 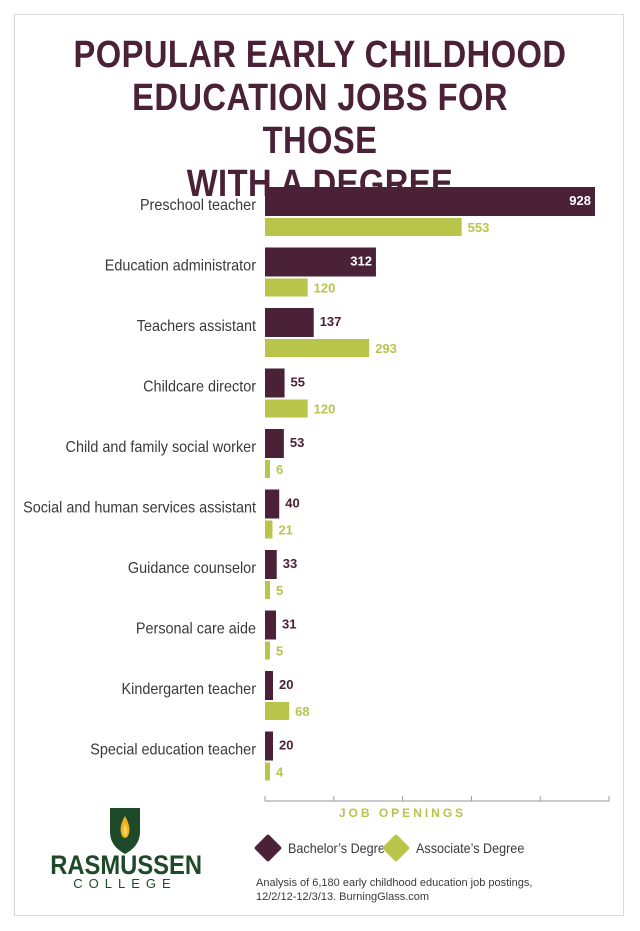 I want to click on value-label-associate: 21, so click(x=285, y=530).